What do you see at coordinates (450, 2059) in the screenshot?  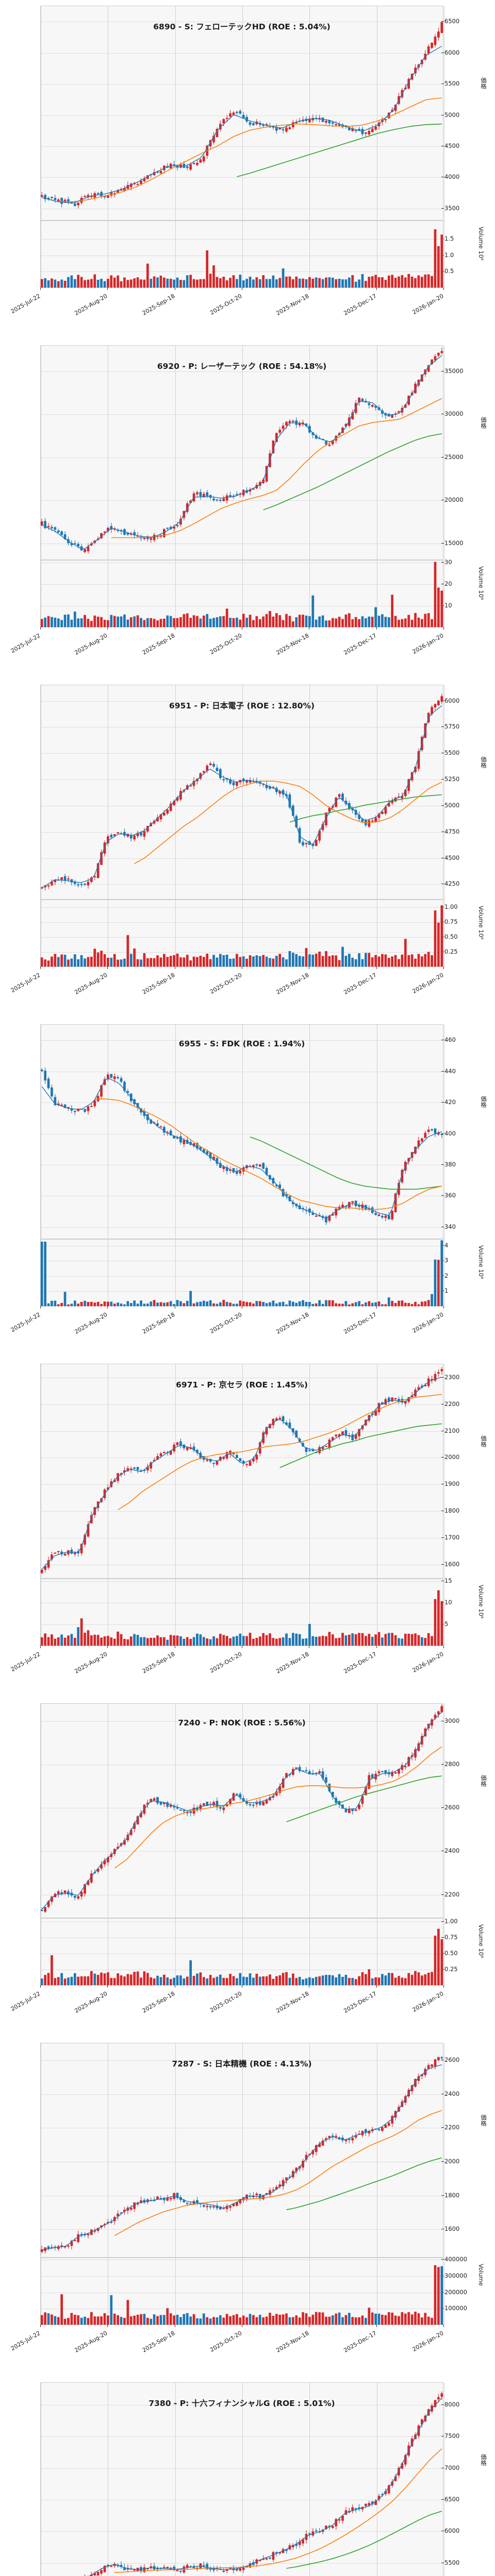 I see `y-axis-tick-label: 2600` at bounding box center [450, 2059].